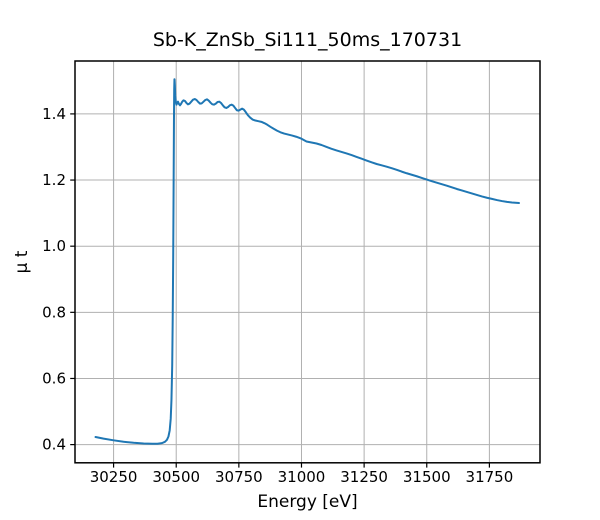  What do you see at coordinates (22, 261) in the screenshot?
I see `y-axis-label: μ t` at bounding box center [22, 261].